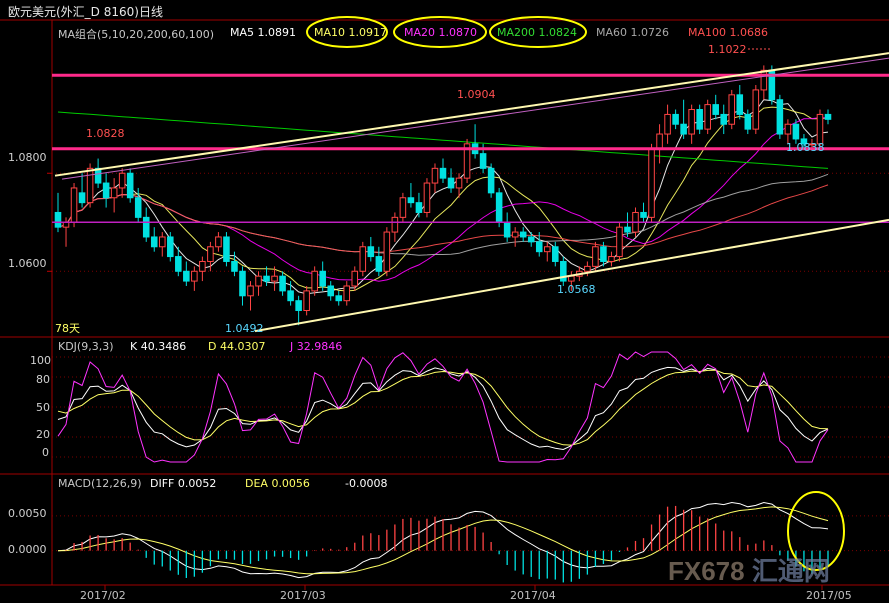 Image resolution: width=889 pixels, height=603 pixels. What do you see at coordinates (67, 328) in the screenshot?
I see `days-label: 78天` at bounding box center [67, 328].